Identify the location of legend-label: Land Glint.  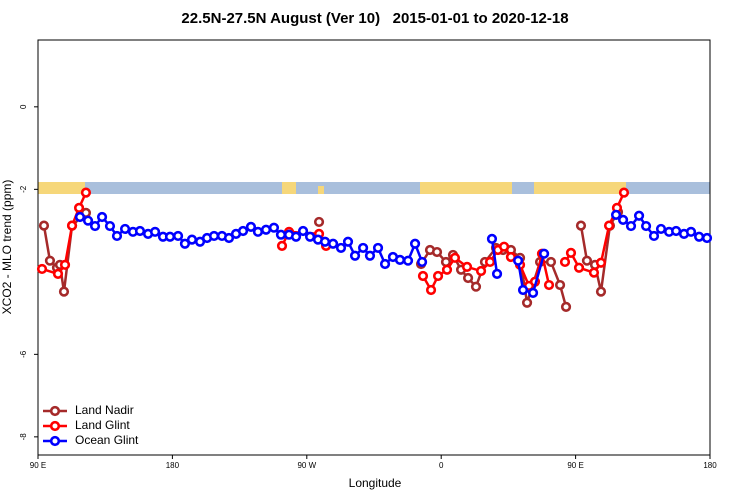
(102, 425).